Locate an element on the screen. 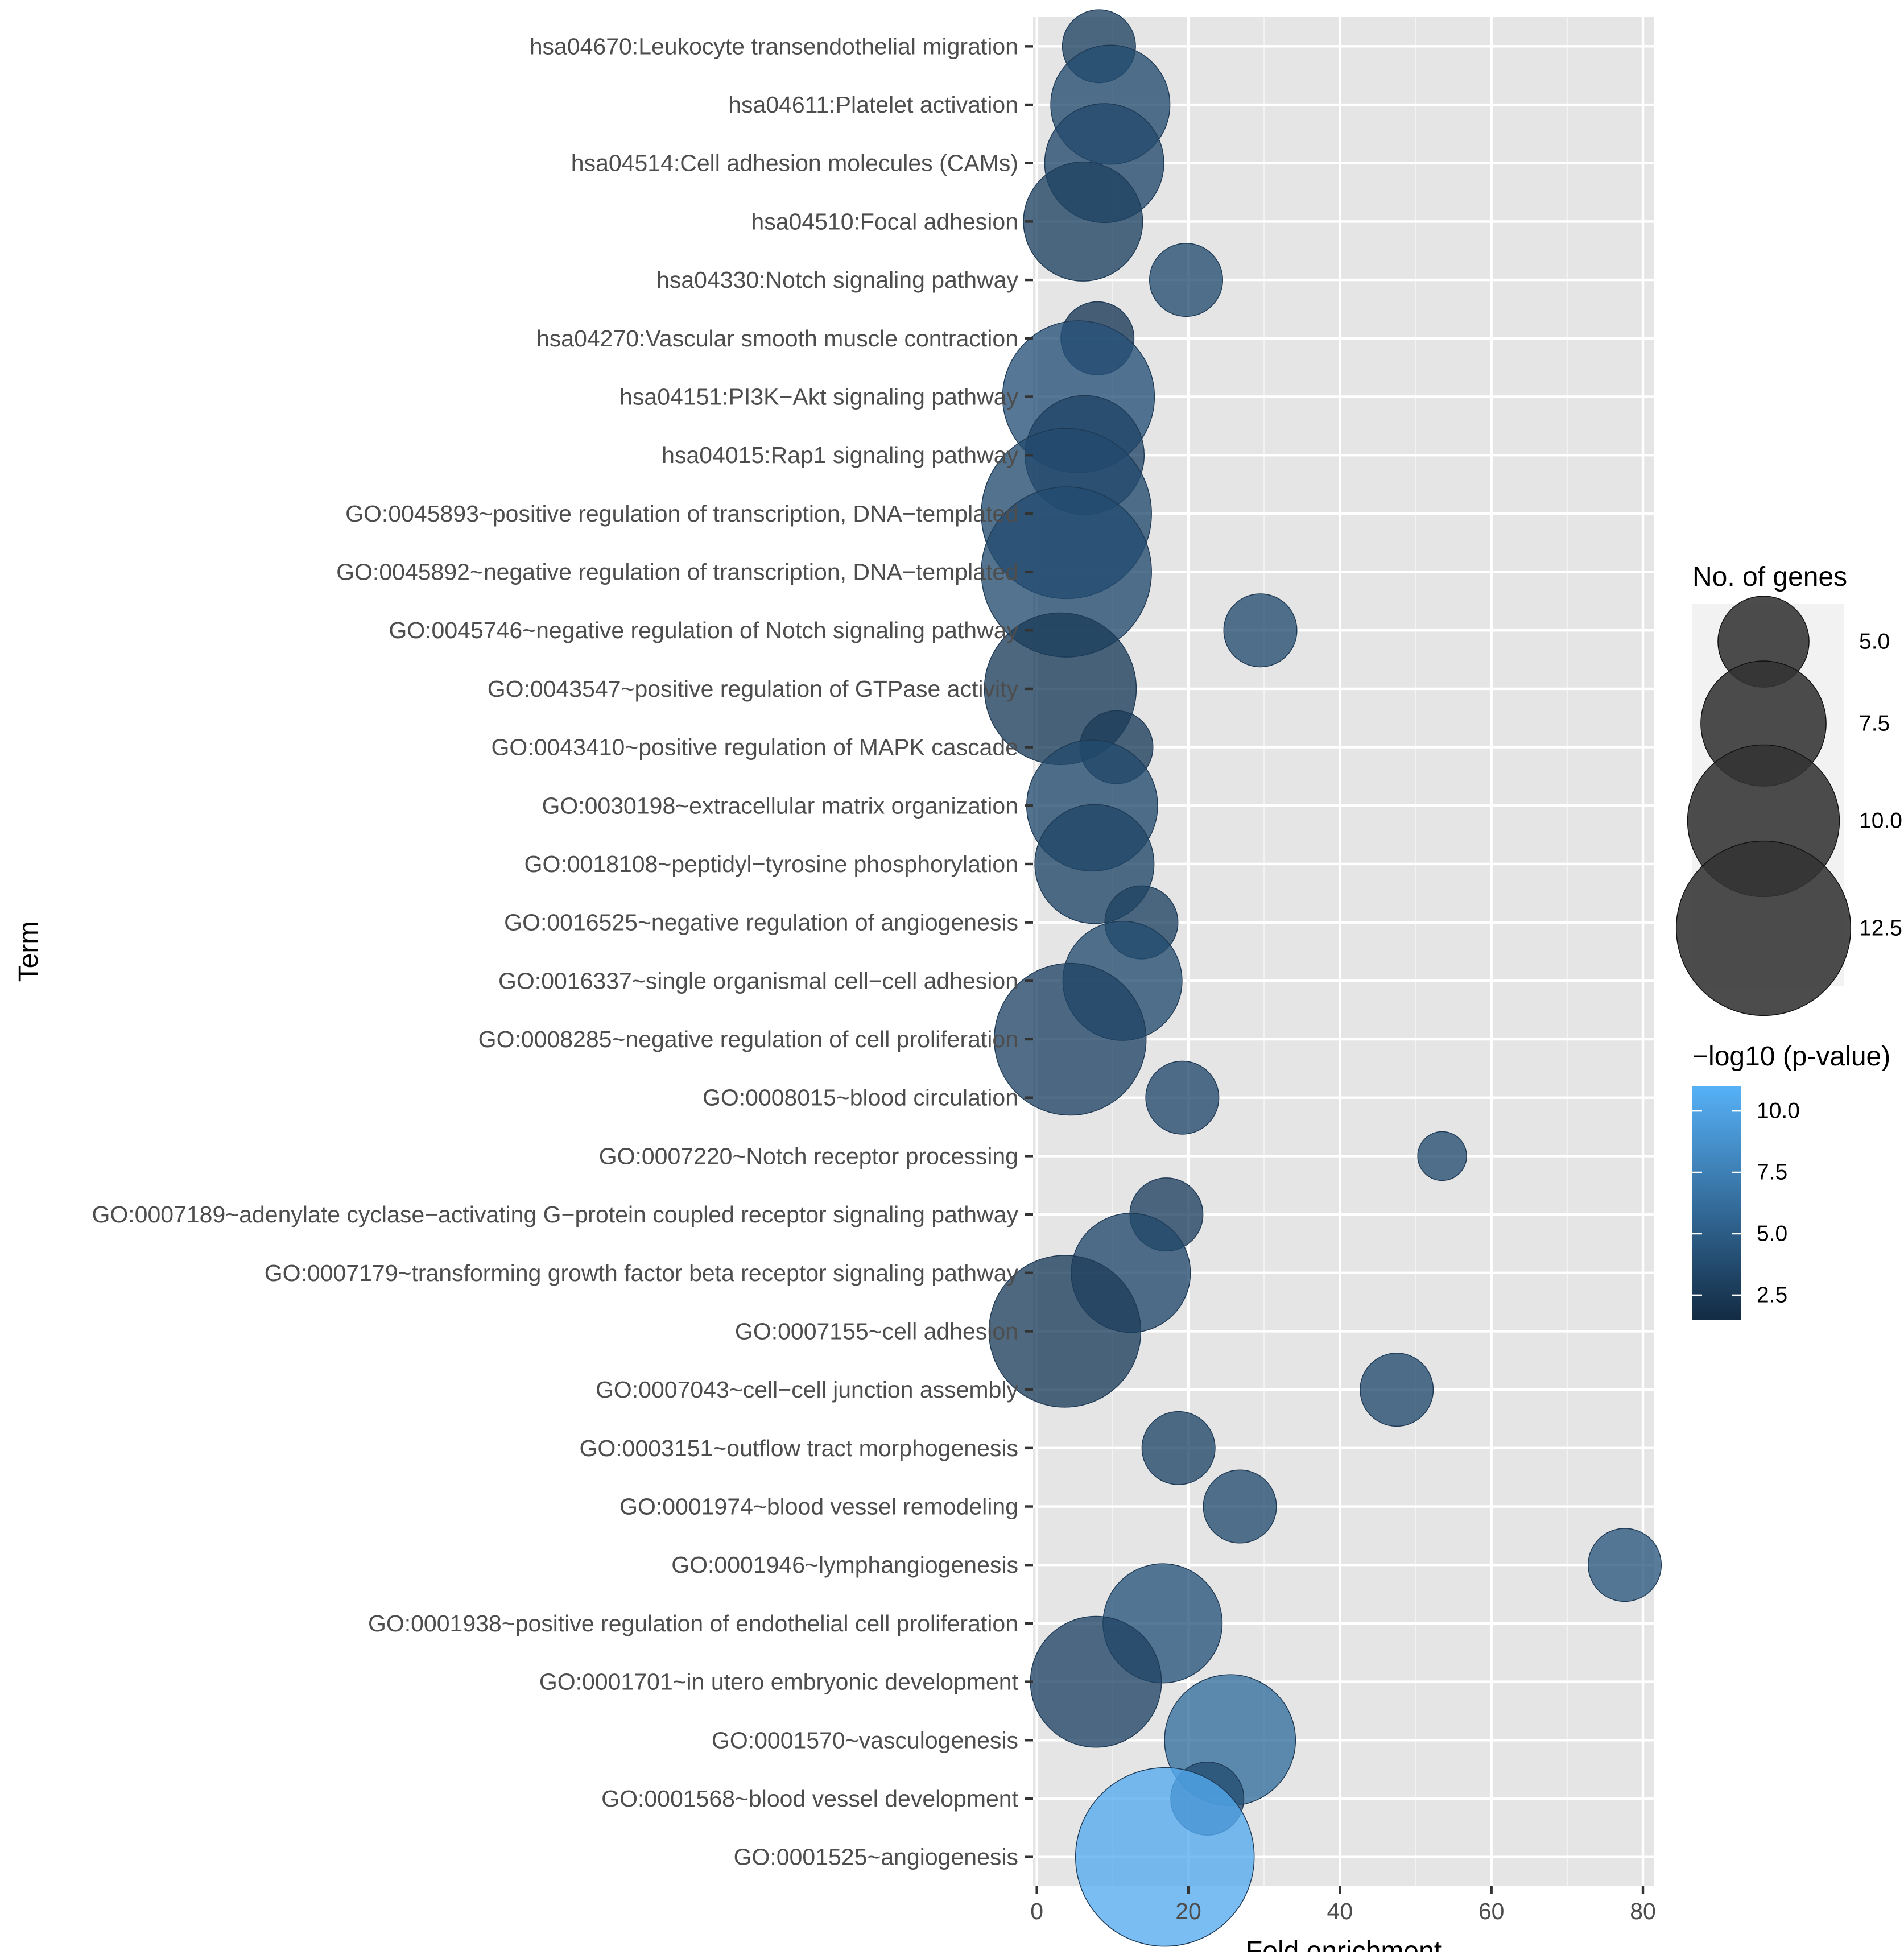 The image size is (1904, 1955). colorbar-tick-label: 5.0 is located at coordinates (1772, 1233).